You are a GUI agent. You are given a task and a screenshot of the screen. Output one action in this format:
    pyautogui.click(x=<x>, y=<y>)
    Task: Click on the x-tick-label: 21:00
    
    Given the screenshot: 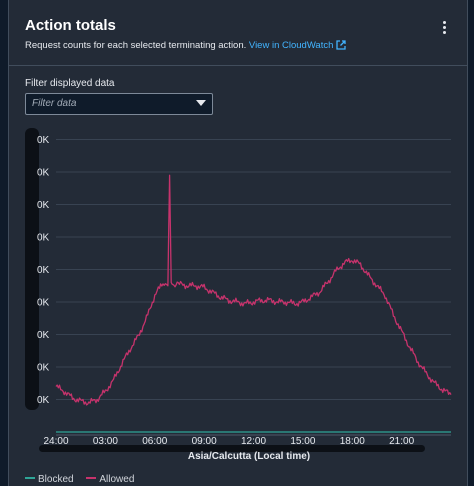 What is the action you would take?
    pyautogui.click(x=401, y=441)
    